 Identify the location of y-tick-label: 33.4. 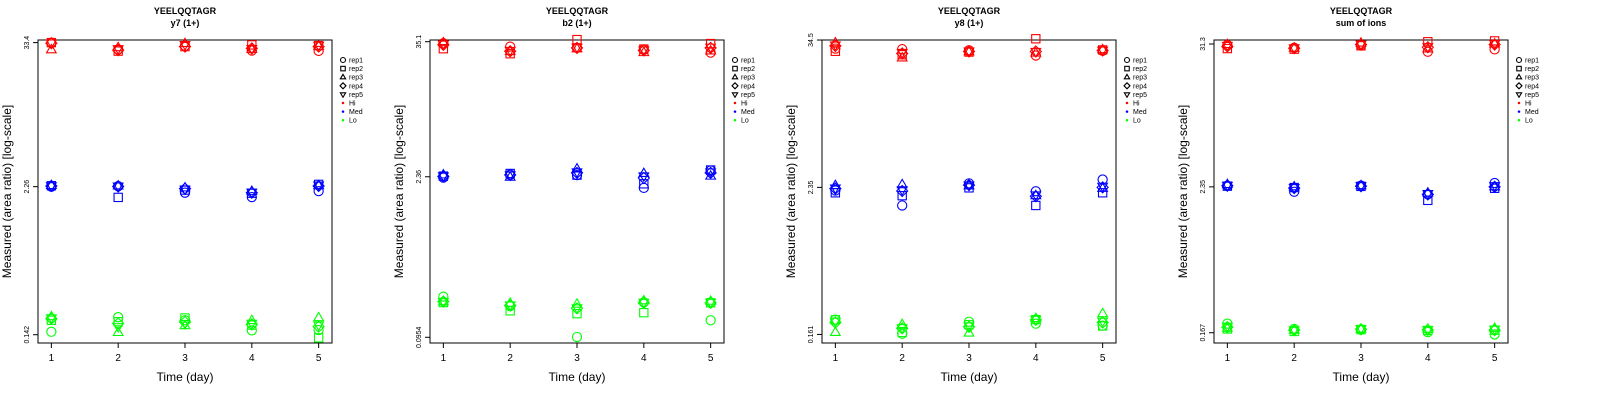
(27, 43).